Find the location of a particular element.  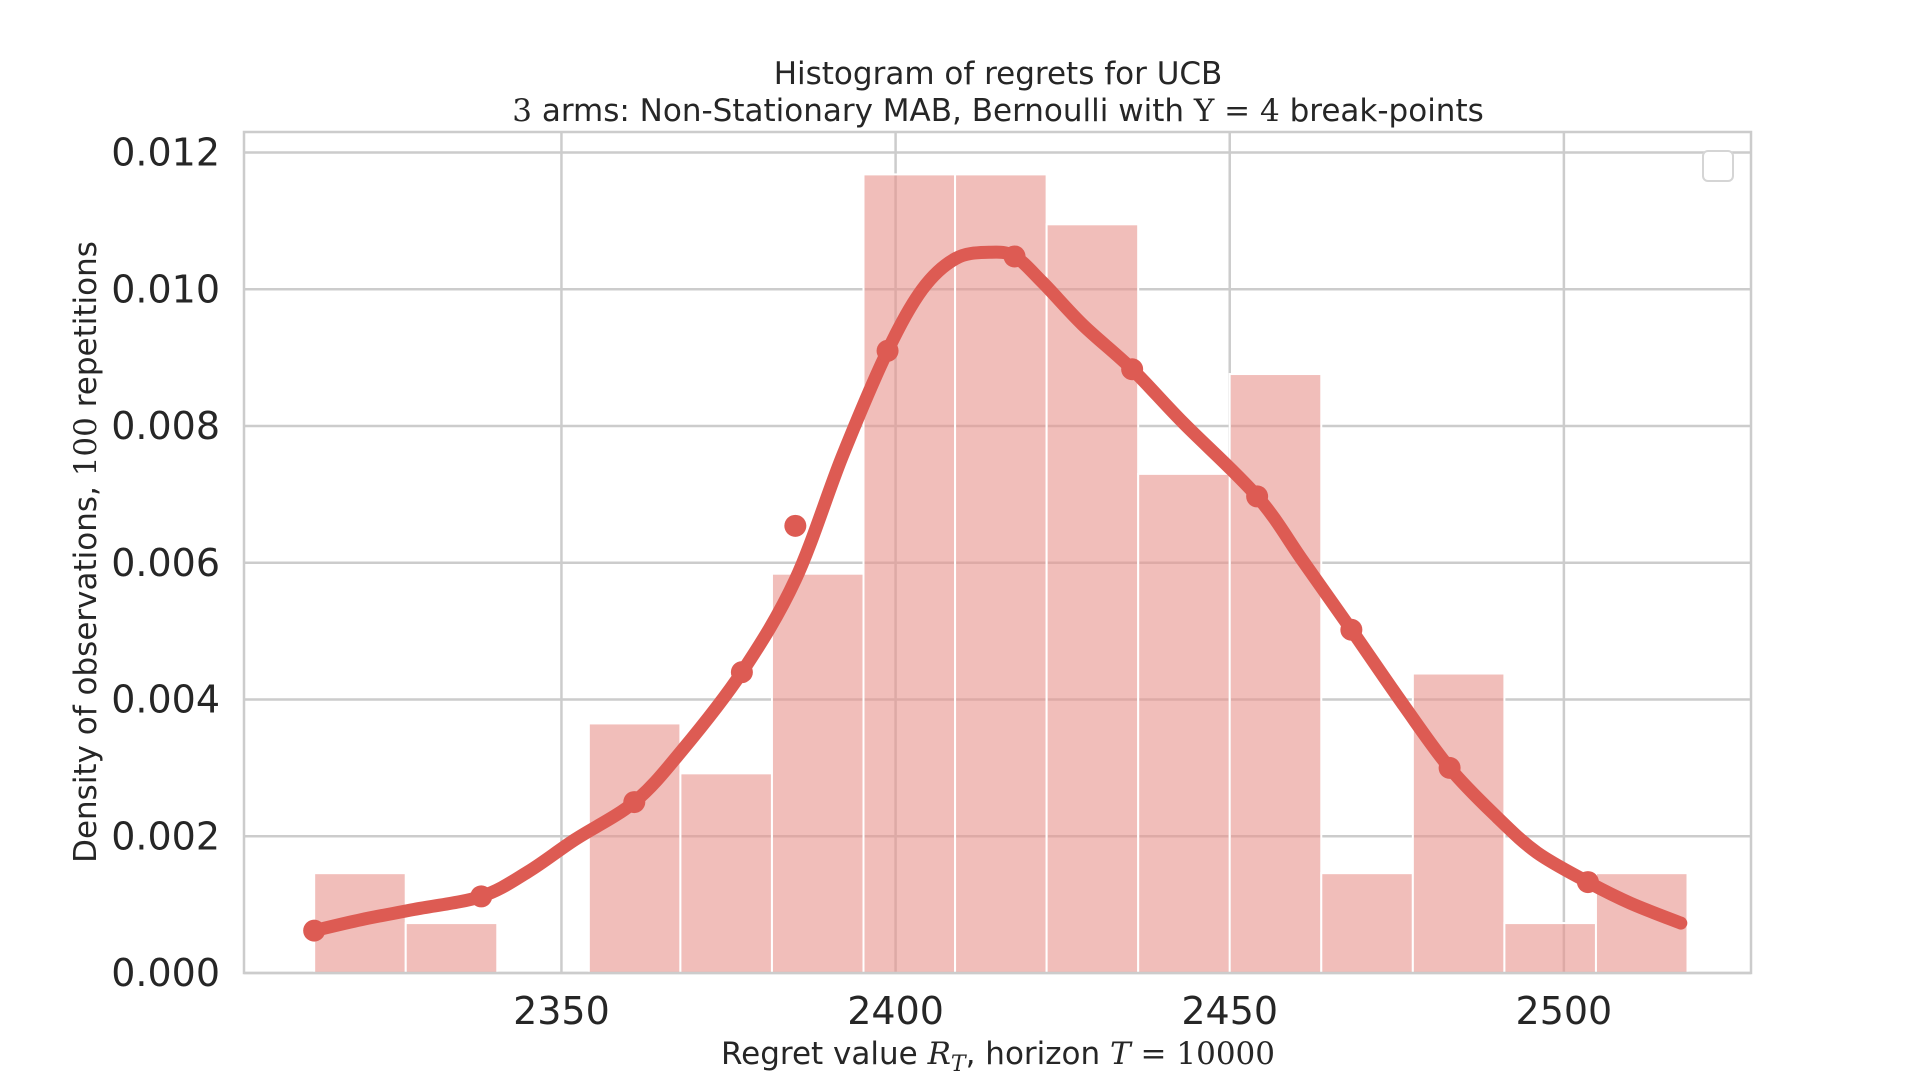

y-tick-label: 0.000 is located at coordinates (165, 973).